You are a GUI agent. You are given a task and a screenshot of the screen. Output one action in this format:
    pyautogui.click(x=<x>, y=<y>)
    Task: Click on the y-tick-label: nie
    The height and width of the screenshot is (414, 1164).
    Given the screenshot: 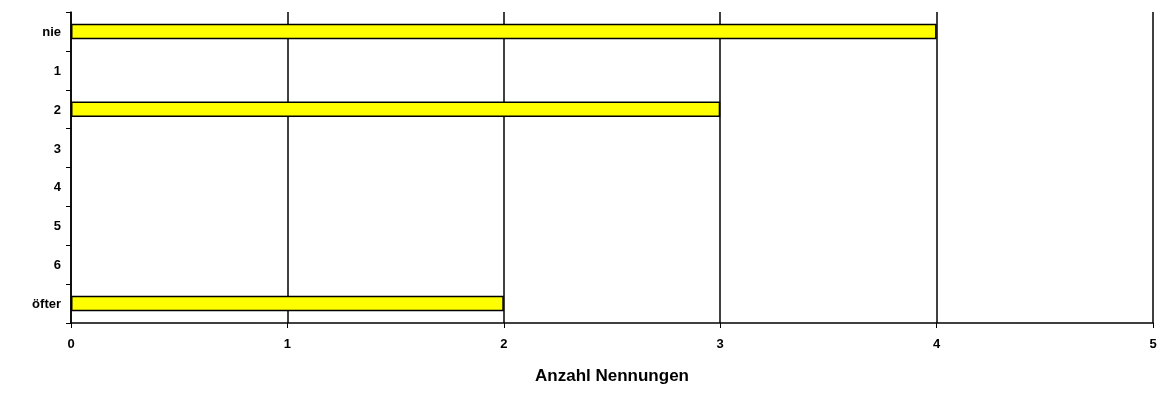 What is the action you would take?
    pyautogui.click(x=51, y=31)
    